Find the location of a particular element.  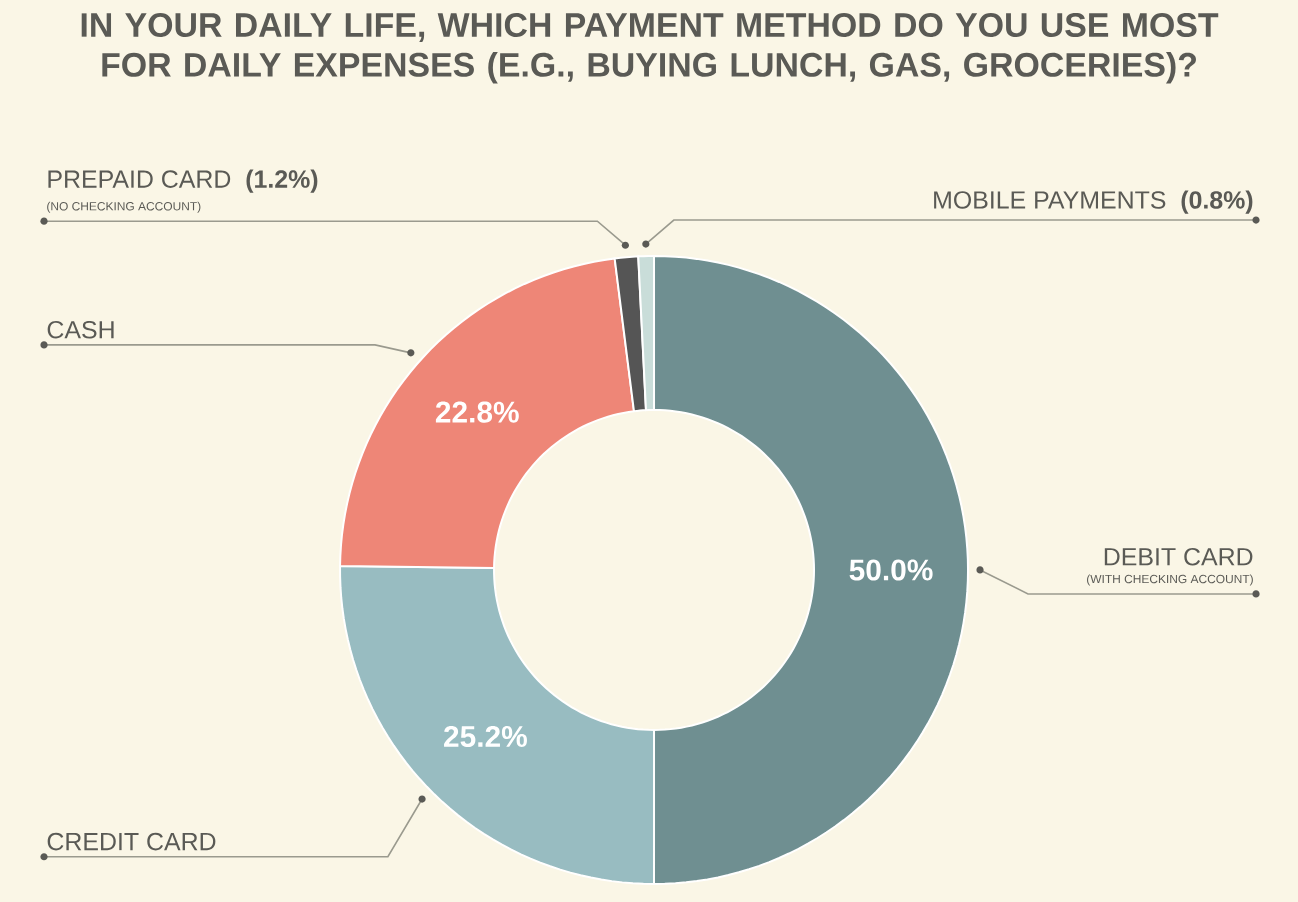

chart-title: IN YOUR DAILY LIFE, WHICH PAYMENT METHOD DO YOU USE MOST FOR DAILY EXPENSES (E.G., BUYING LUNCH, GAS, GROCERIES)? is located at coordinates (650, 48).